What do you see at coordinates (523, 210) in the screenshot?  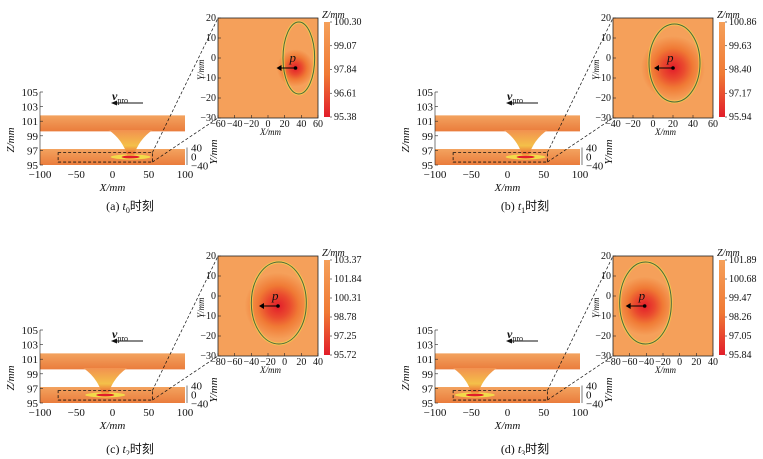 I see `caption-sub: 1` at bounding box center [523, 210].